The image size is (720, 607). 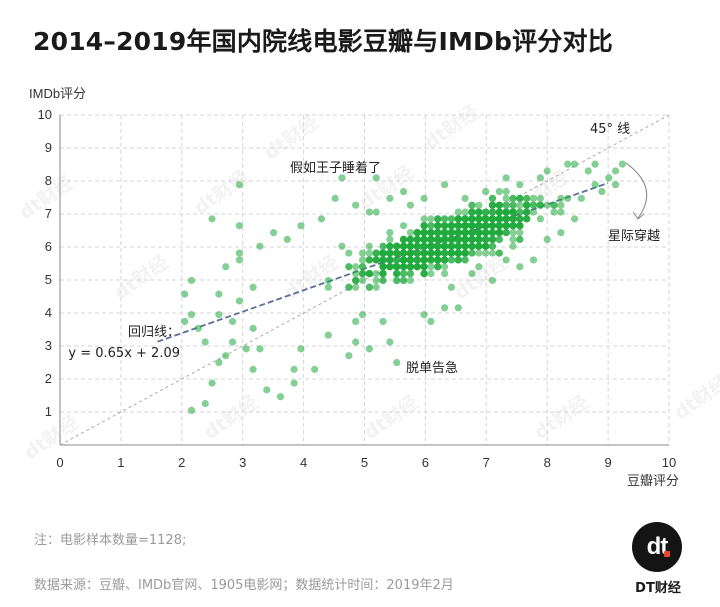 I want to click on x-tick-label: 1, so click(x=120, y=462).